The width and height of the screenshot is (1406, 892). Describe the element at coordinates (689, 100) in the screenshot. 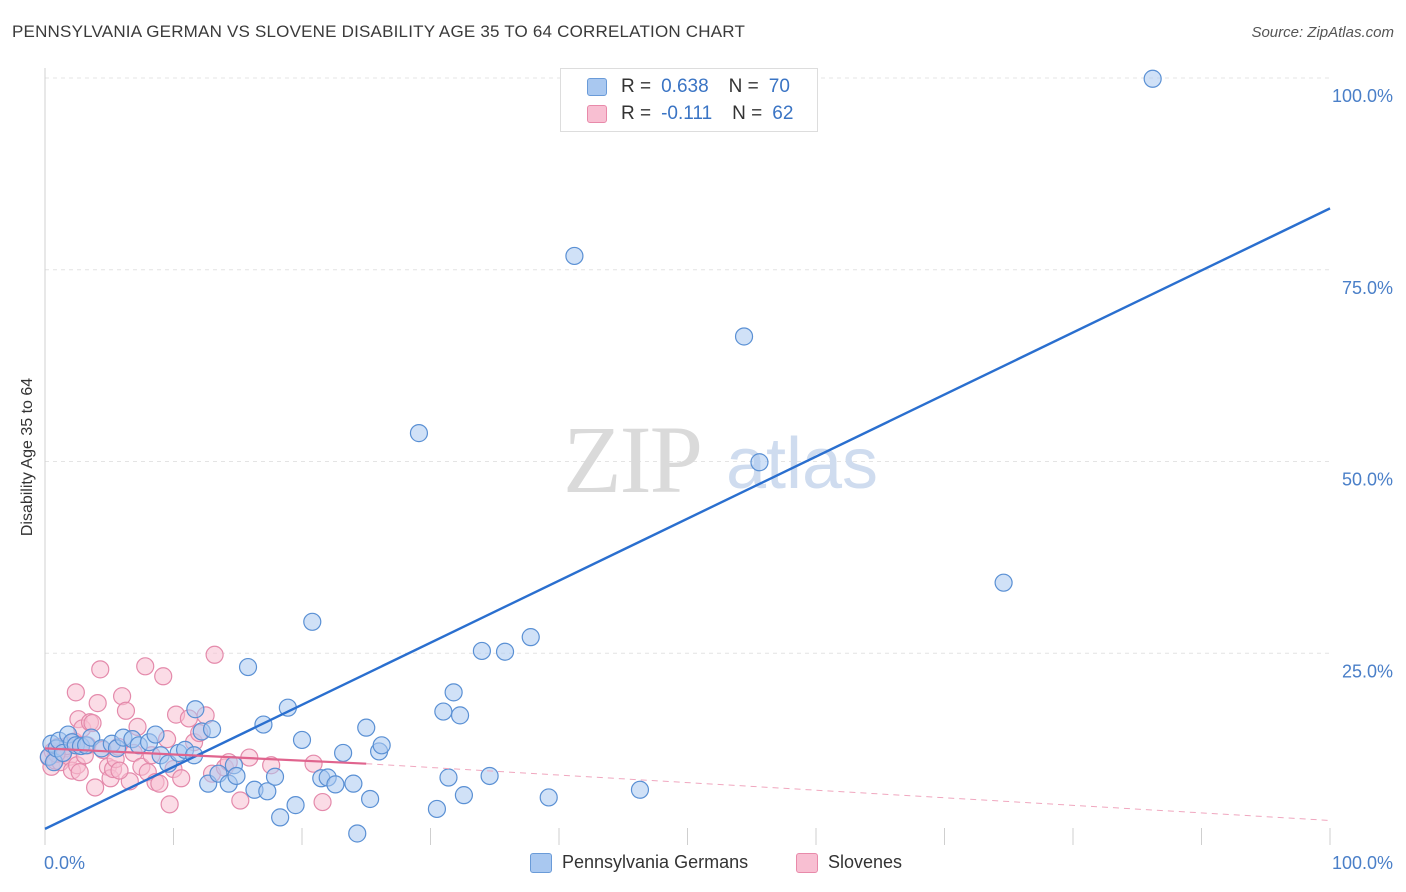

I see `correlation-legend: R = 0.638 N = 70 R = -0.111 N = 62` at that location.